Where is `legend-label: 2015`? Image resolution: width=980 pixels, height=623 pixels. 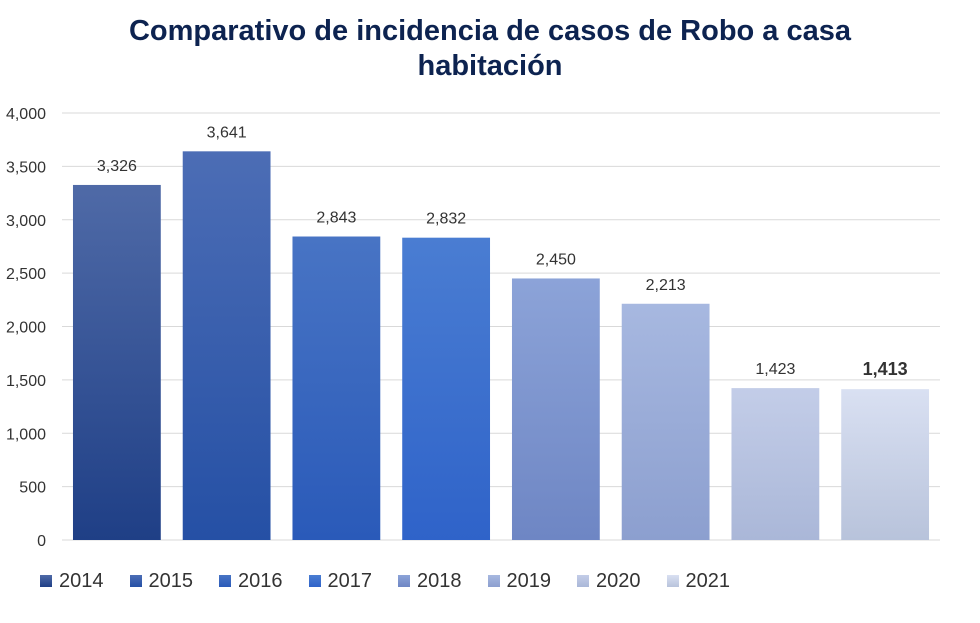 legend-label: 2015 is located at coordinates (171, 580).